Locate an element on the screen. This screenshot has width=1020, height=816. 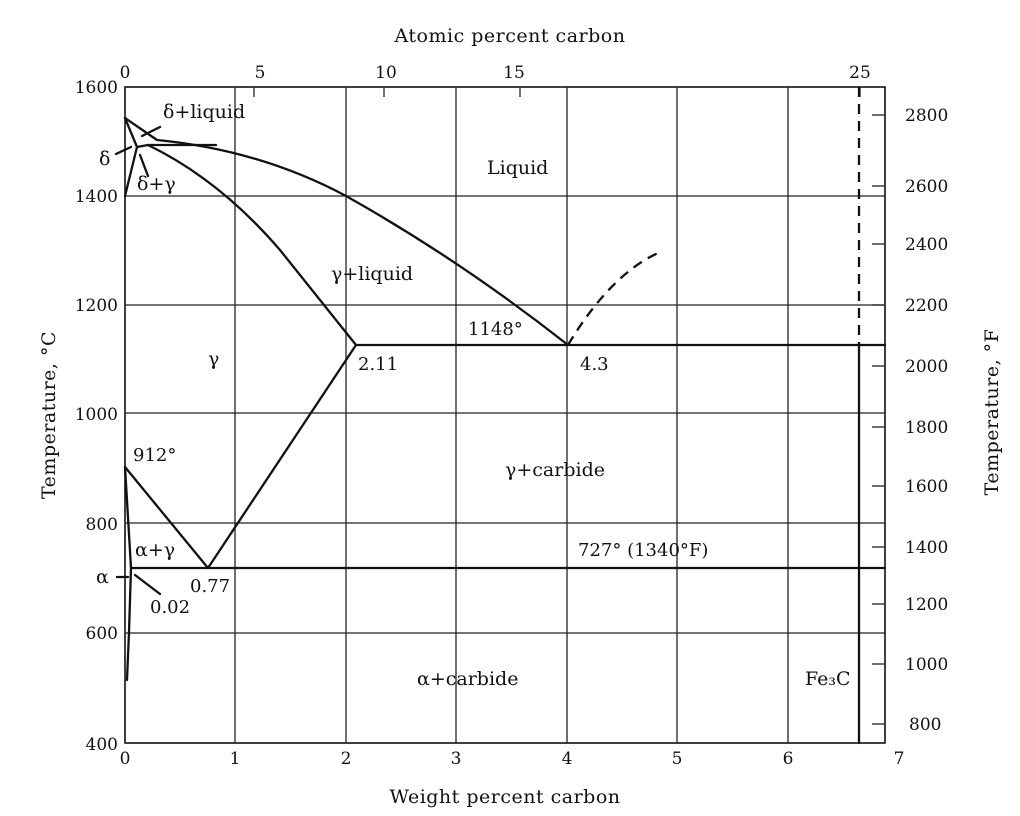
left-tick: 1200 is located at coordinates (96, 306).